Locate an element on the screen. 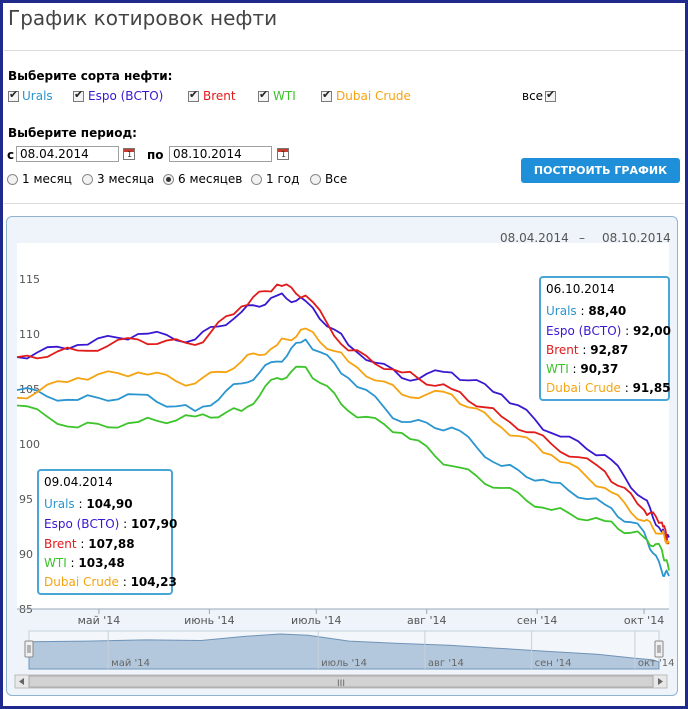 This screenshot has height=709, width=688. tooltip-row-urals: Urals : 104,90 is located at coordinates (88, 504).